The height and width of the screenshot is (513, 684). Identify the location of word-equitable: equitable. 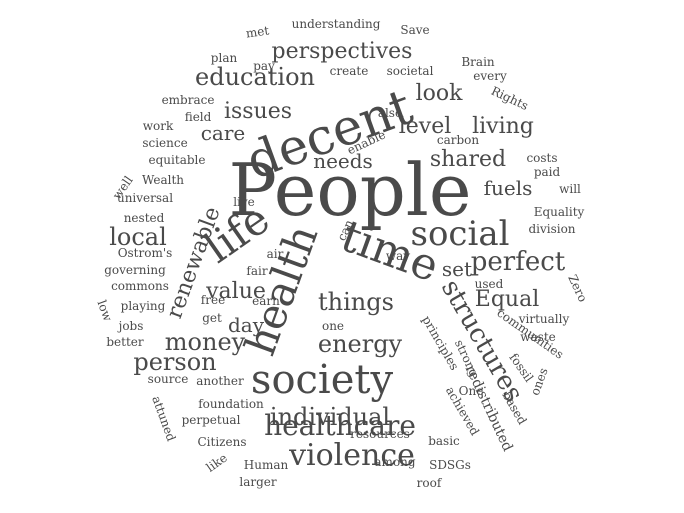
(177, 160).